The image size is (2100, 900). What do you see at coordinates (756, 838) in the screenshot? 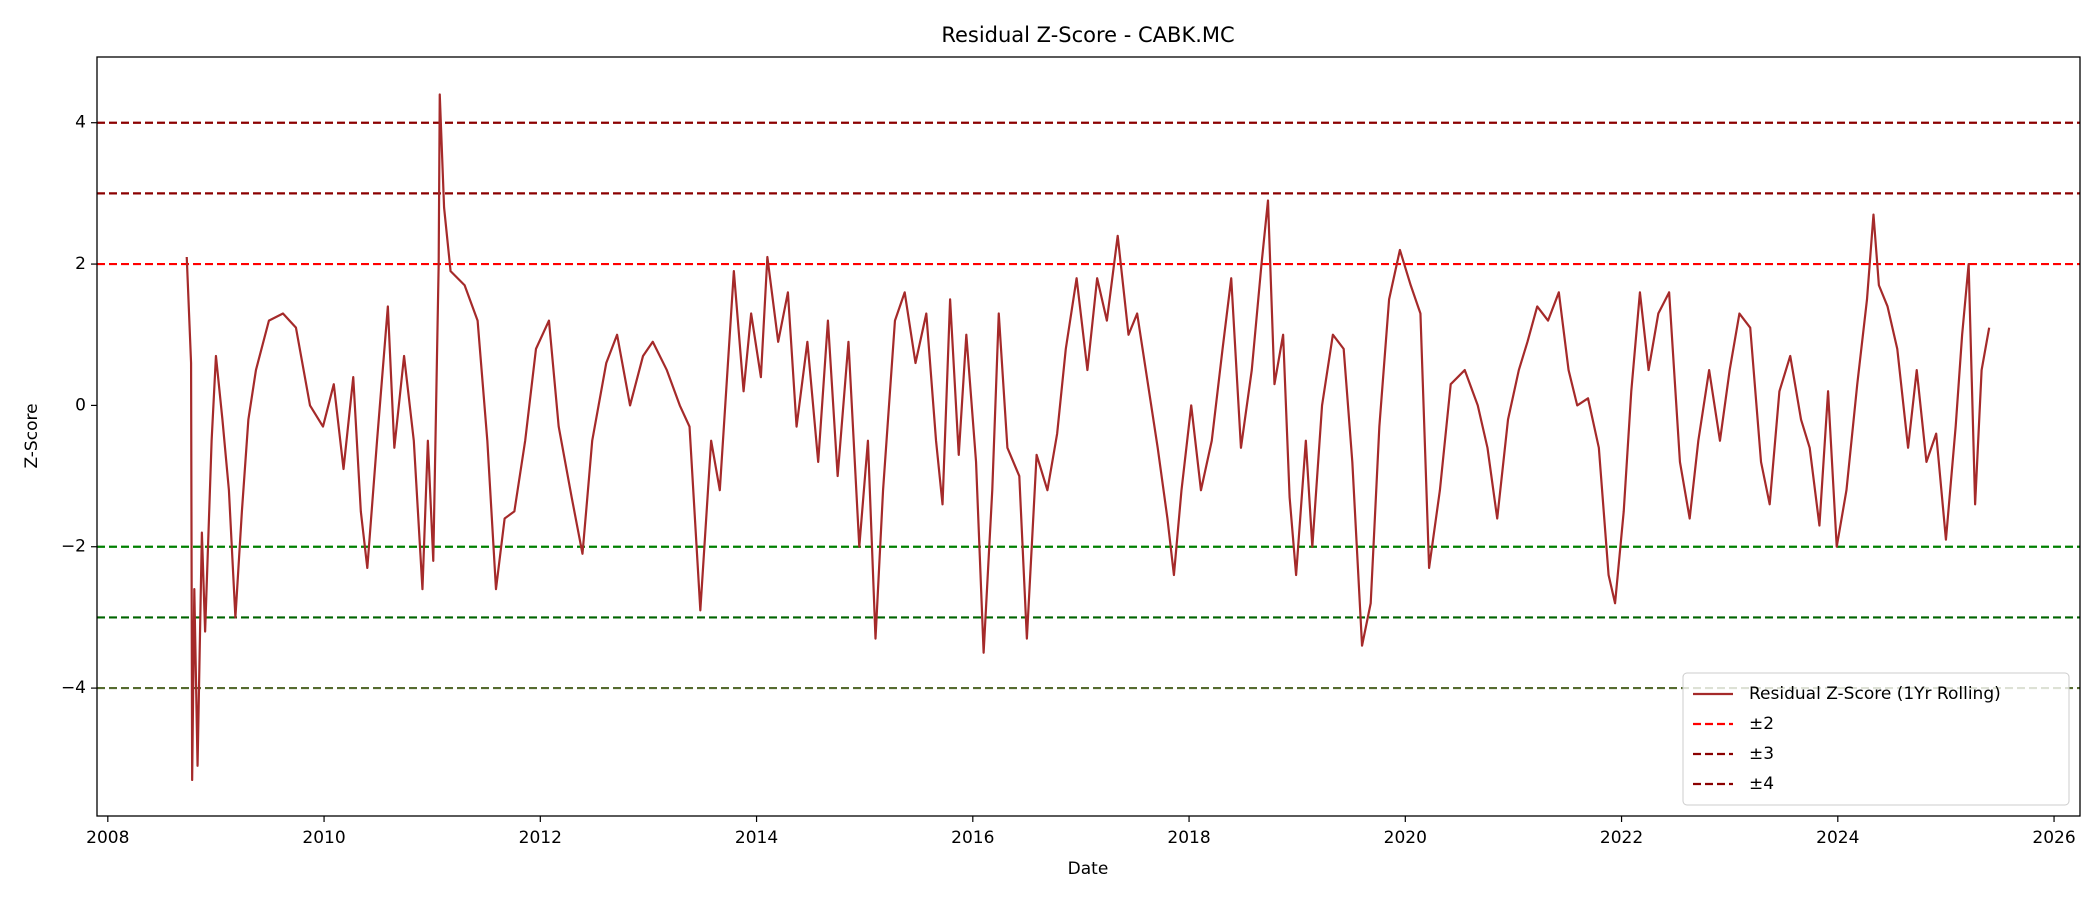
I see `x-tick-label: 2014` at bounding box center [756, 838].